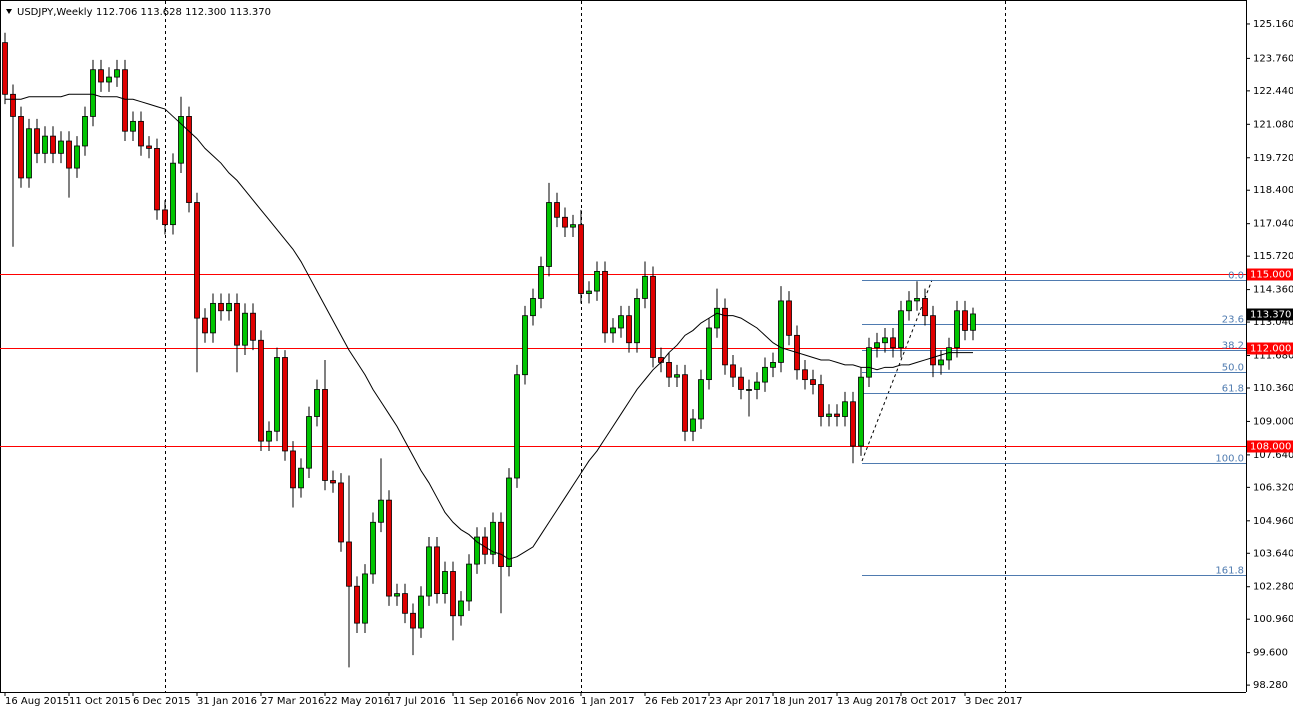 The width and height of the screenshot is (1293, 710). Describe the element at coordinates (1273, 356) in the screenshot. I see `y-tick-label: 111.680` at that location.